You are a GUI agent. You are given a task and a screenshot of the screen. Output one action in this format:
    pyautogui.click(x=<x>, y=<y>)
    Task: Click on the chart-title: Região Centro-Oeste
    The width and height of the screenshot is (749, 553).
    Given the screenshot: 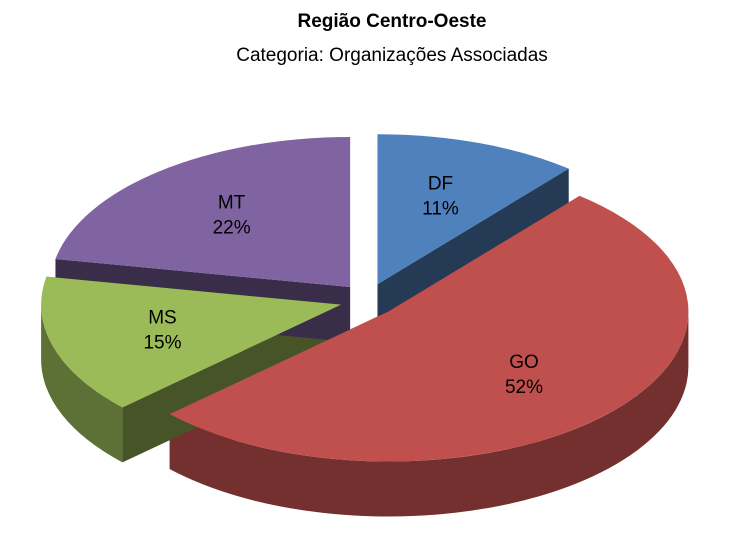 What is the action you would take?
    pyautogui.click(x=392, y=21)
    